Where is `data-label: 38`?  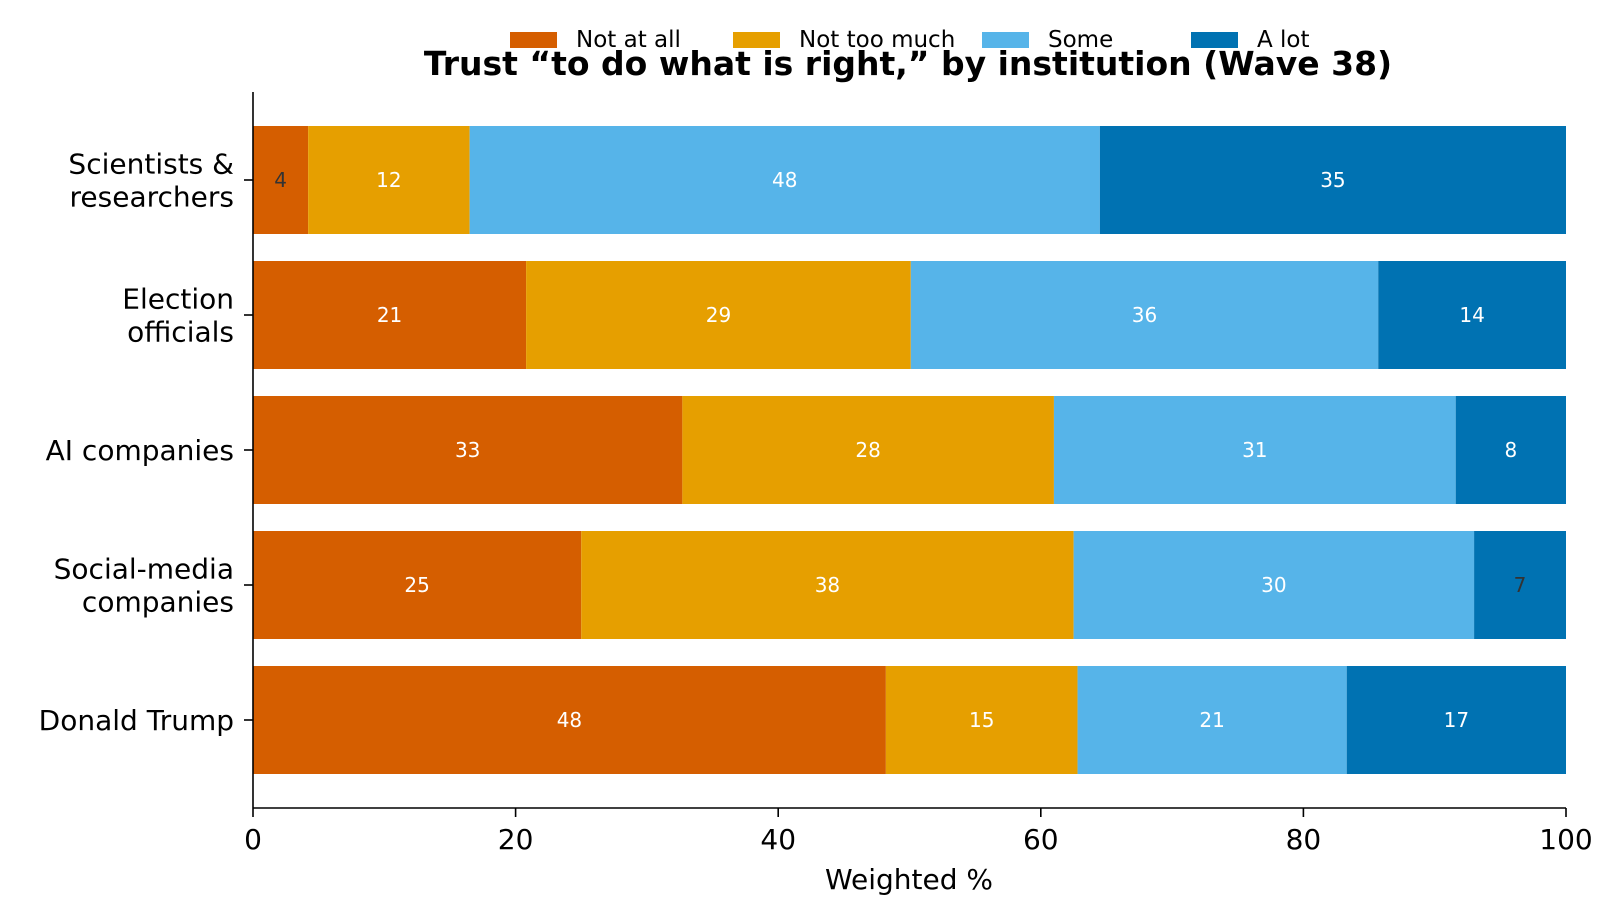
data-label: 38 is located at coordinates (827, 585).